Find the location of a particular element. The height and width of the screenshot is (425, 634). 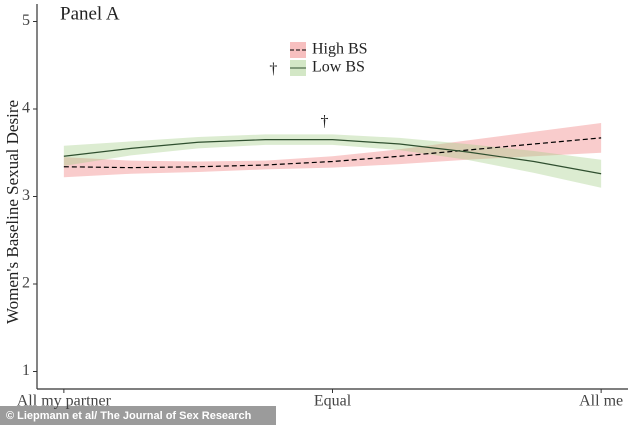

x-tick-label: Equal is located at coordinates (333, 401).